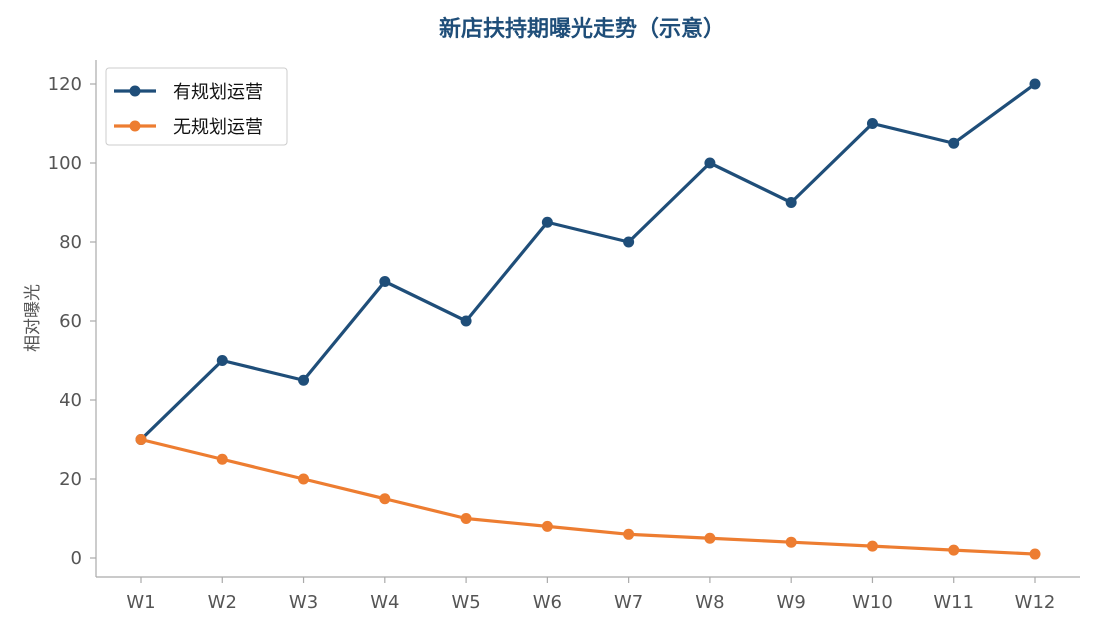  What do you see at coordinates (628, 602) in the screenshot?
I see `x-tick-label: W7` at bounding box center [628, 602].